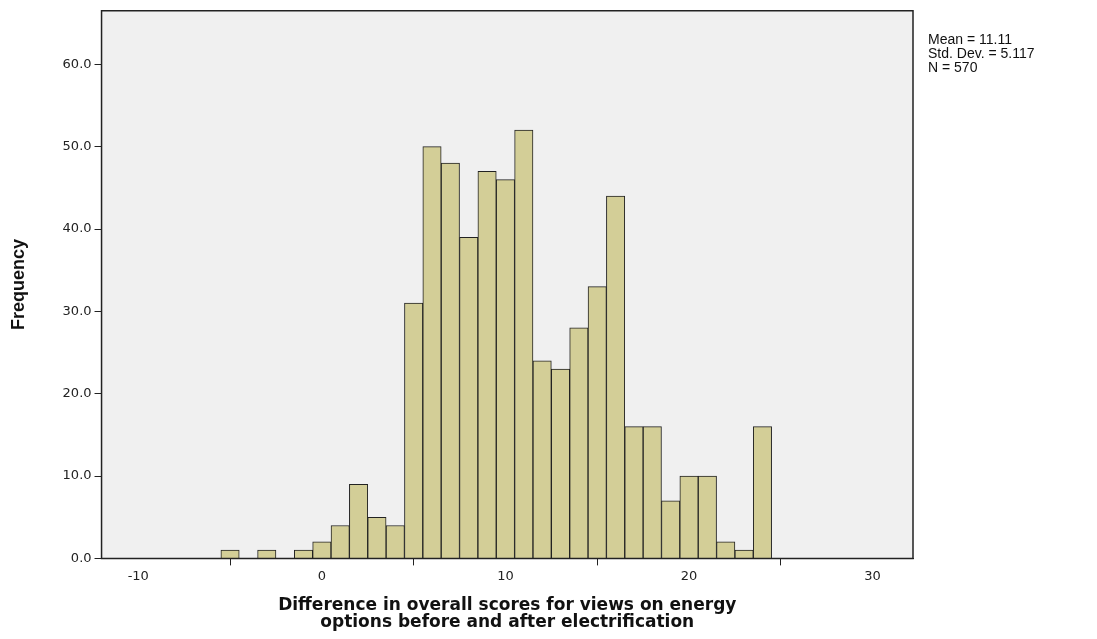  Describe the element at coordinates (77, 393) in the screenshot. I see `y-tick-label: 20.0` at that location.